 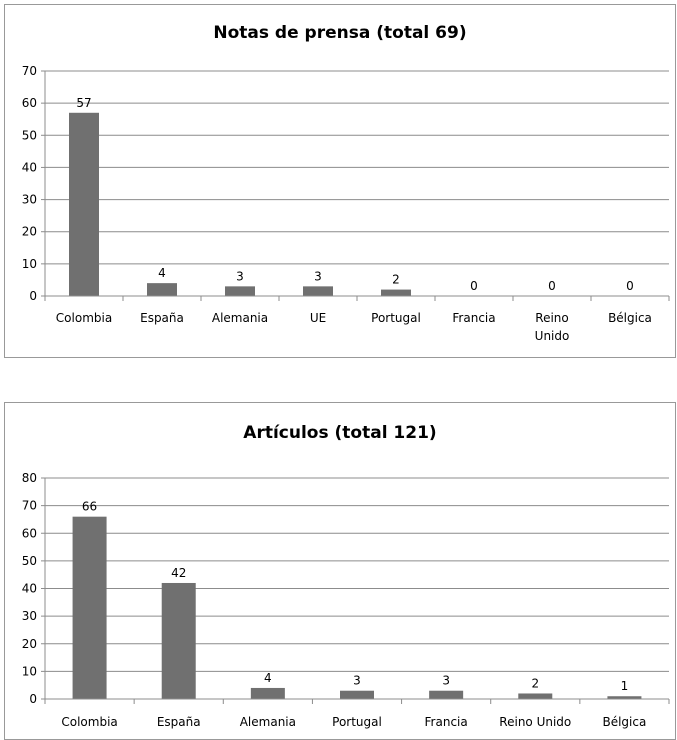 What do you see at coordinates (29, 478) in the screenshot?
I see `y-tick-label: 80` at bounding box center [29, 478].